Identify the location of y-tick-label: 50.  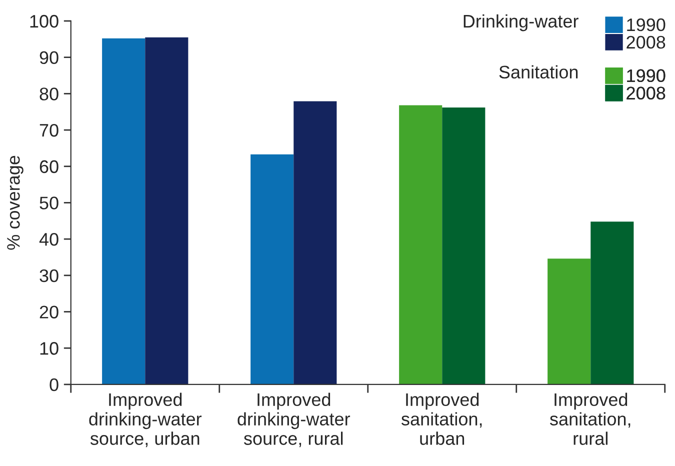
(49, 203).